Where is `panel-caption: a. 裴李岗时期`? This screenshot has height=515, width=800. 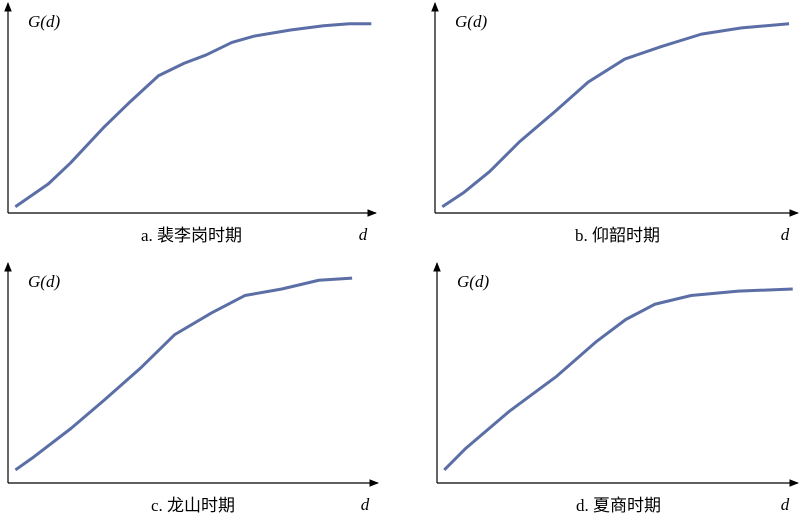 panel-caption: a. 裴李岗时期 is located at coordinates (191, 235).